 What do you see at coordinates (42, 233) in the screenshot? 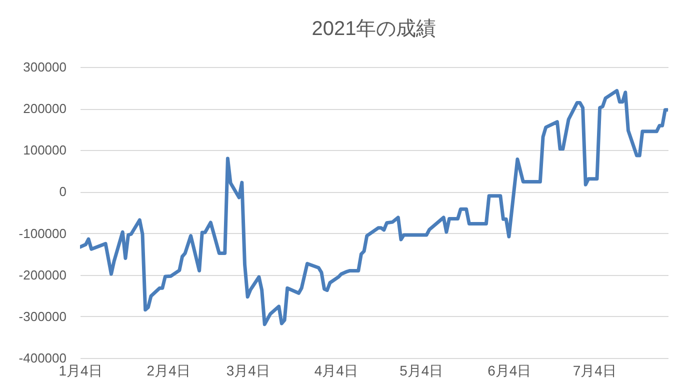
I see `y-tick-label: -100000` at bounding box center [42, 233].